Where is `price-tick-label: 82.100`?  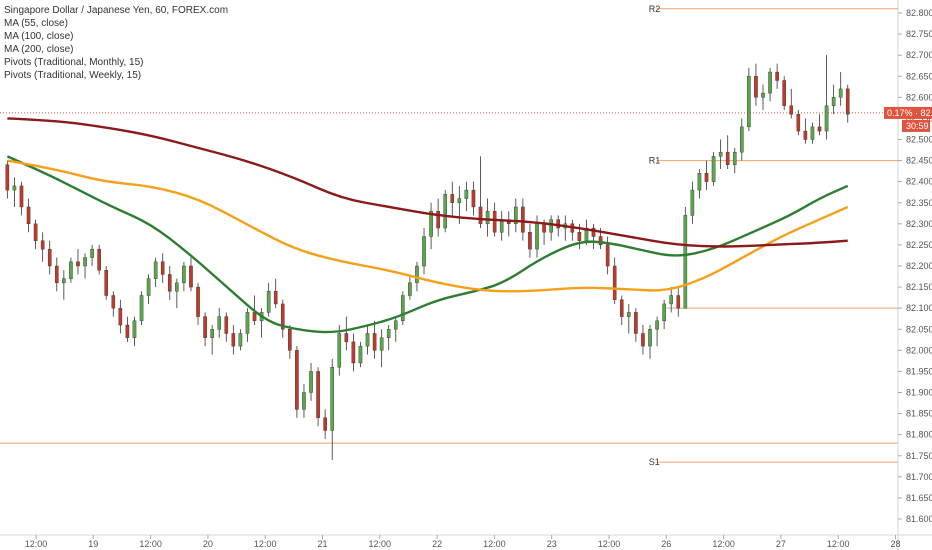 price-tick-label: 82.100 is located at coordinates (919, 308).